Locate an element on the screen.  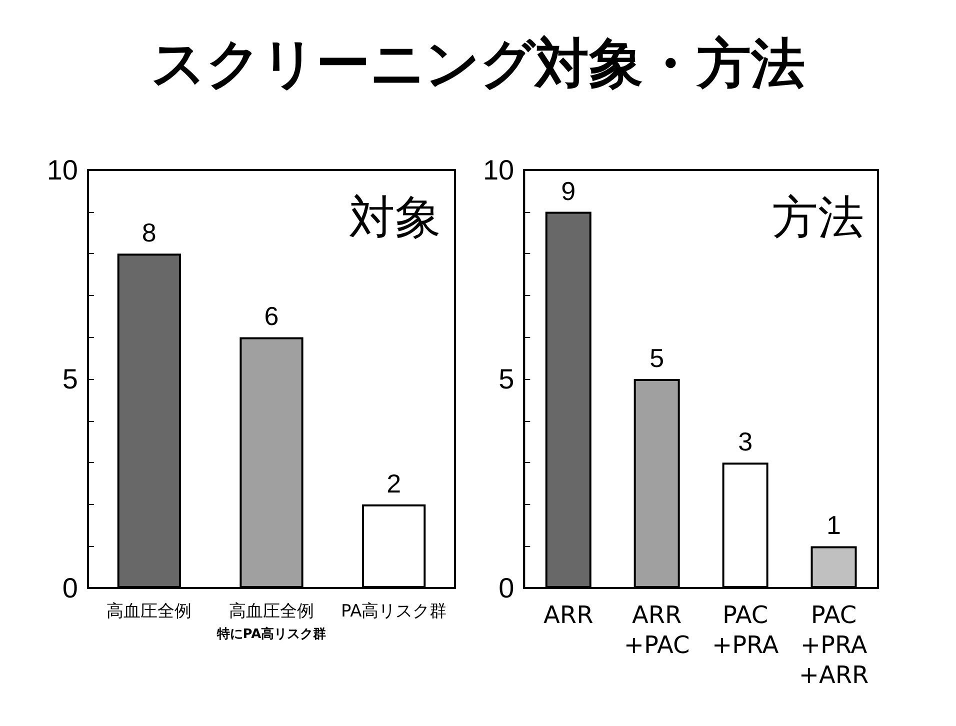
data-label: 1 is located at coordinates (833, 525).